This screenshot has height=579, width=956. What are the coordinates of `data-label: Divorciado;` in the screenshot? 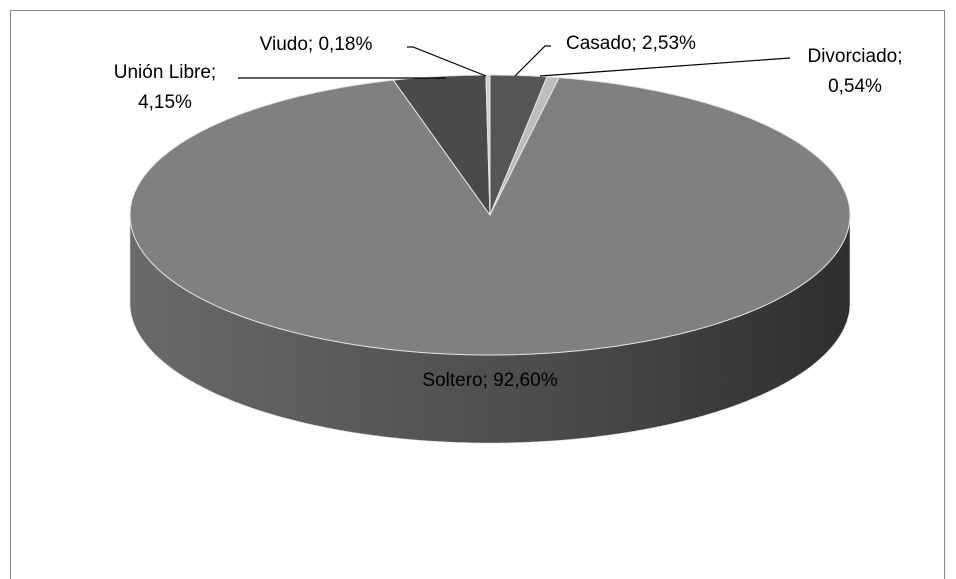 It's located at (854, 56).